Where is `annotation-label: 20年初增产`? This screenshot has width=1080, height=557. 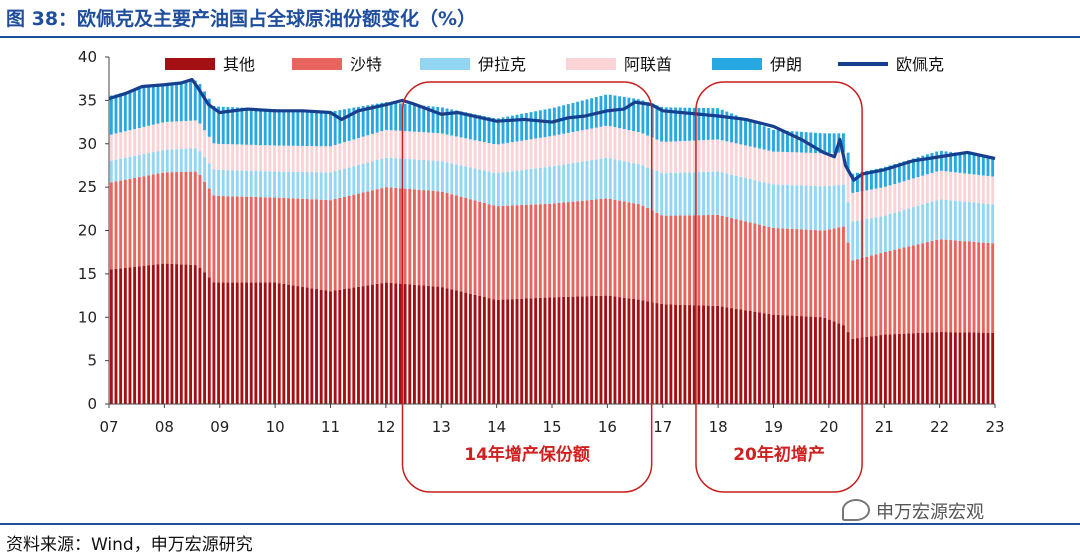 annotation-label: 20年初增产 is located at coordinates (779, 454).